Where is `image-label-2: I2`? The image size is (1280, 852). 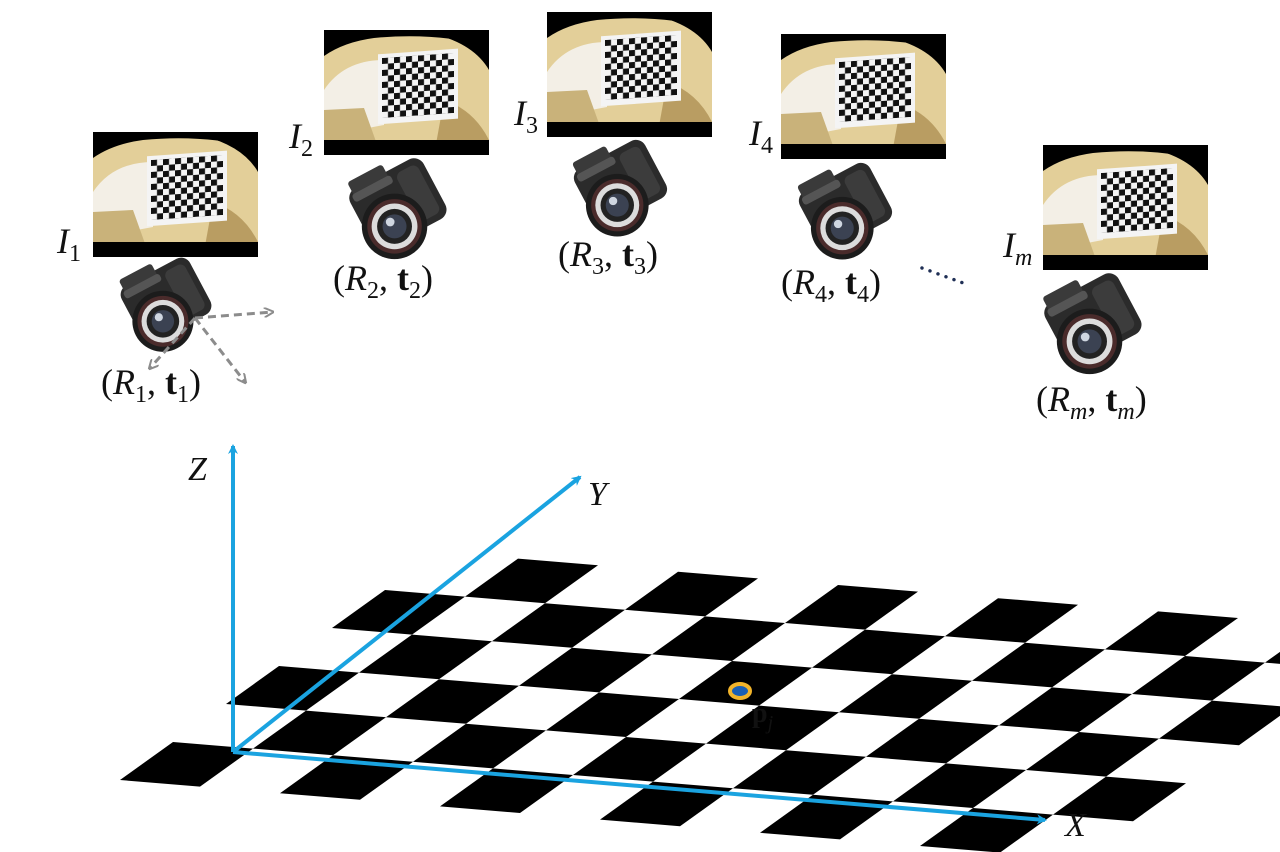 image-label-2: I2 is located at coordinates (300, 139).